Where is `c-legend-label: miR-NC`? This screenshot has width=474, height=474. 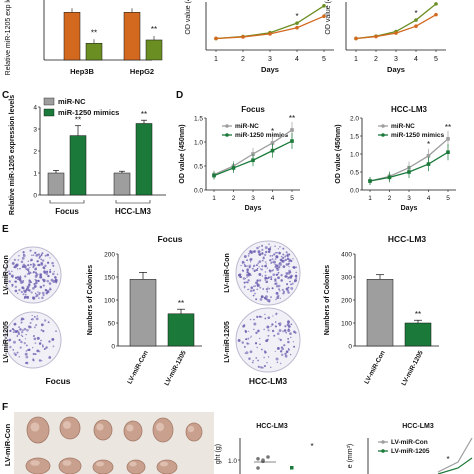 c-legend-label: miR-NC is located at coordinates (72, 101).